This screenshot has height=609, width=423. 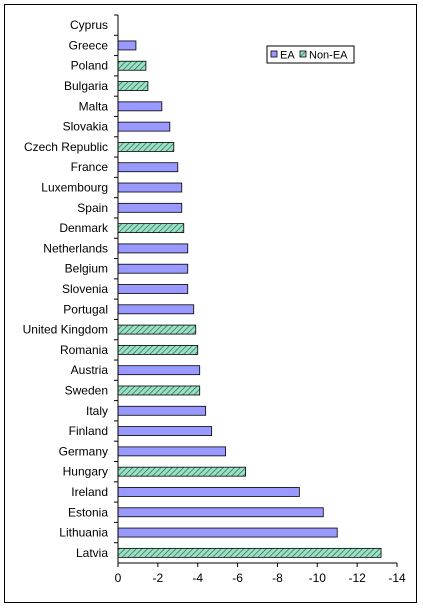 What do you see at coordinates (140, 106) in the screenshot?
I see `bar-malta` at bounding box center [140, 106].